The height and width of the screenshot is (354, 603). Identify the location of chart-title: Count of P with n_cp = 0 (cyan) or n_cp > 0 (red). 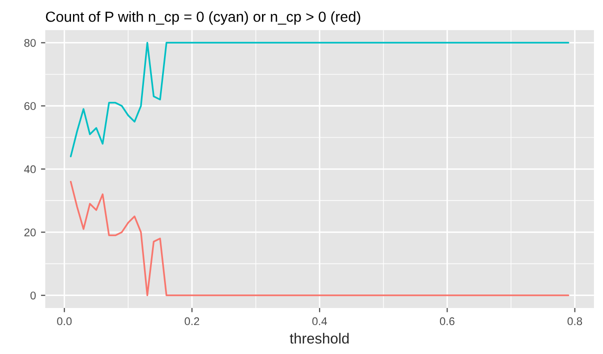
(203, 18).